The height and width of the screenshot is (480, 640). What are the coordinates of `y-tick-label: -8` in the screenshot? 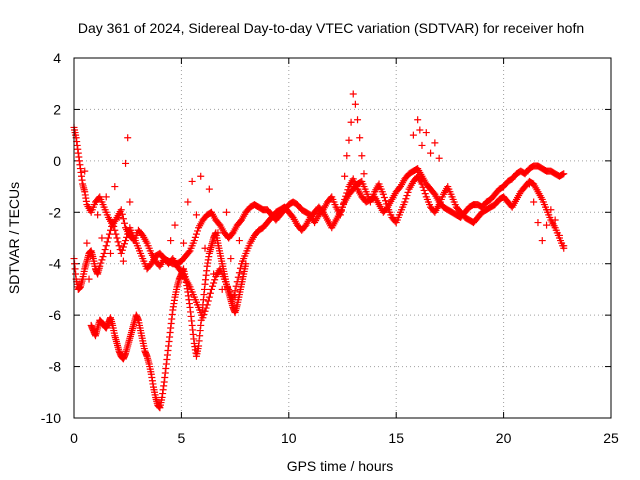 It's located at (55, 367).